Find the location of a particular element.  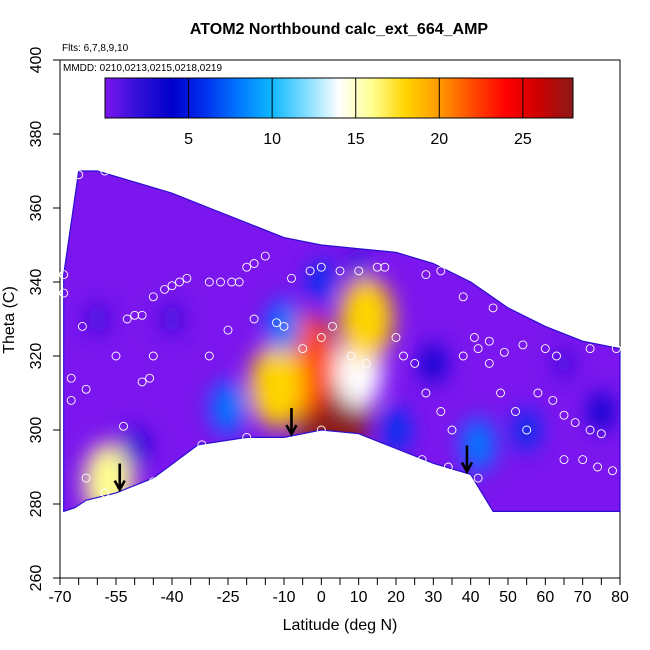

dates-note: MMDD: 0210,0213,0215,0218,0219 is located at coordinates (142, 68).